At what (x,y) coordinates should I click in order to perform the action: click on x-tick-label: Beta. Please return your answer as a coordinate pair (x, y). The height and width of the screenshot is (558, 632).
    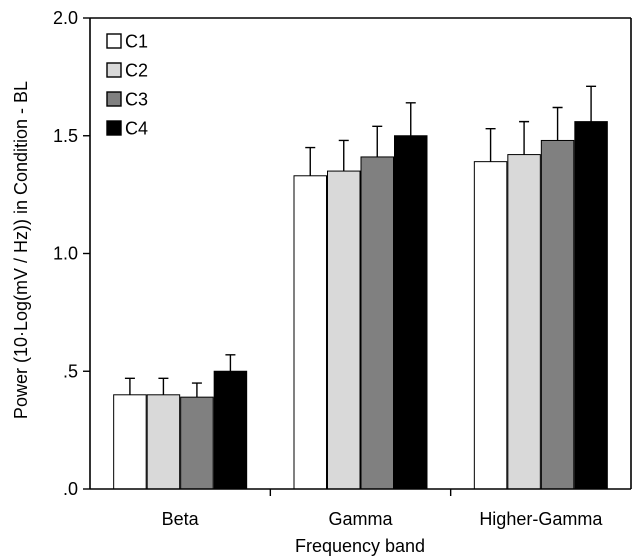
    Looking at the image, I should click on (181, 519).